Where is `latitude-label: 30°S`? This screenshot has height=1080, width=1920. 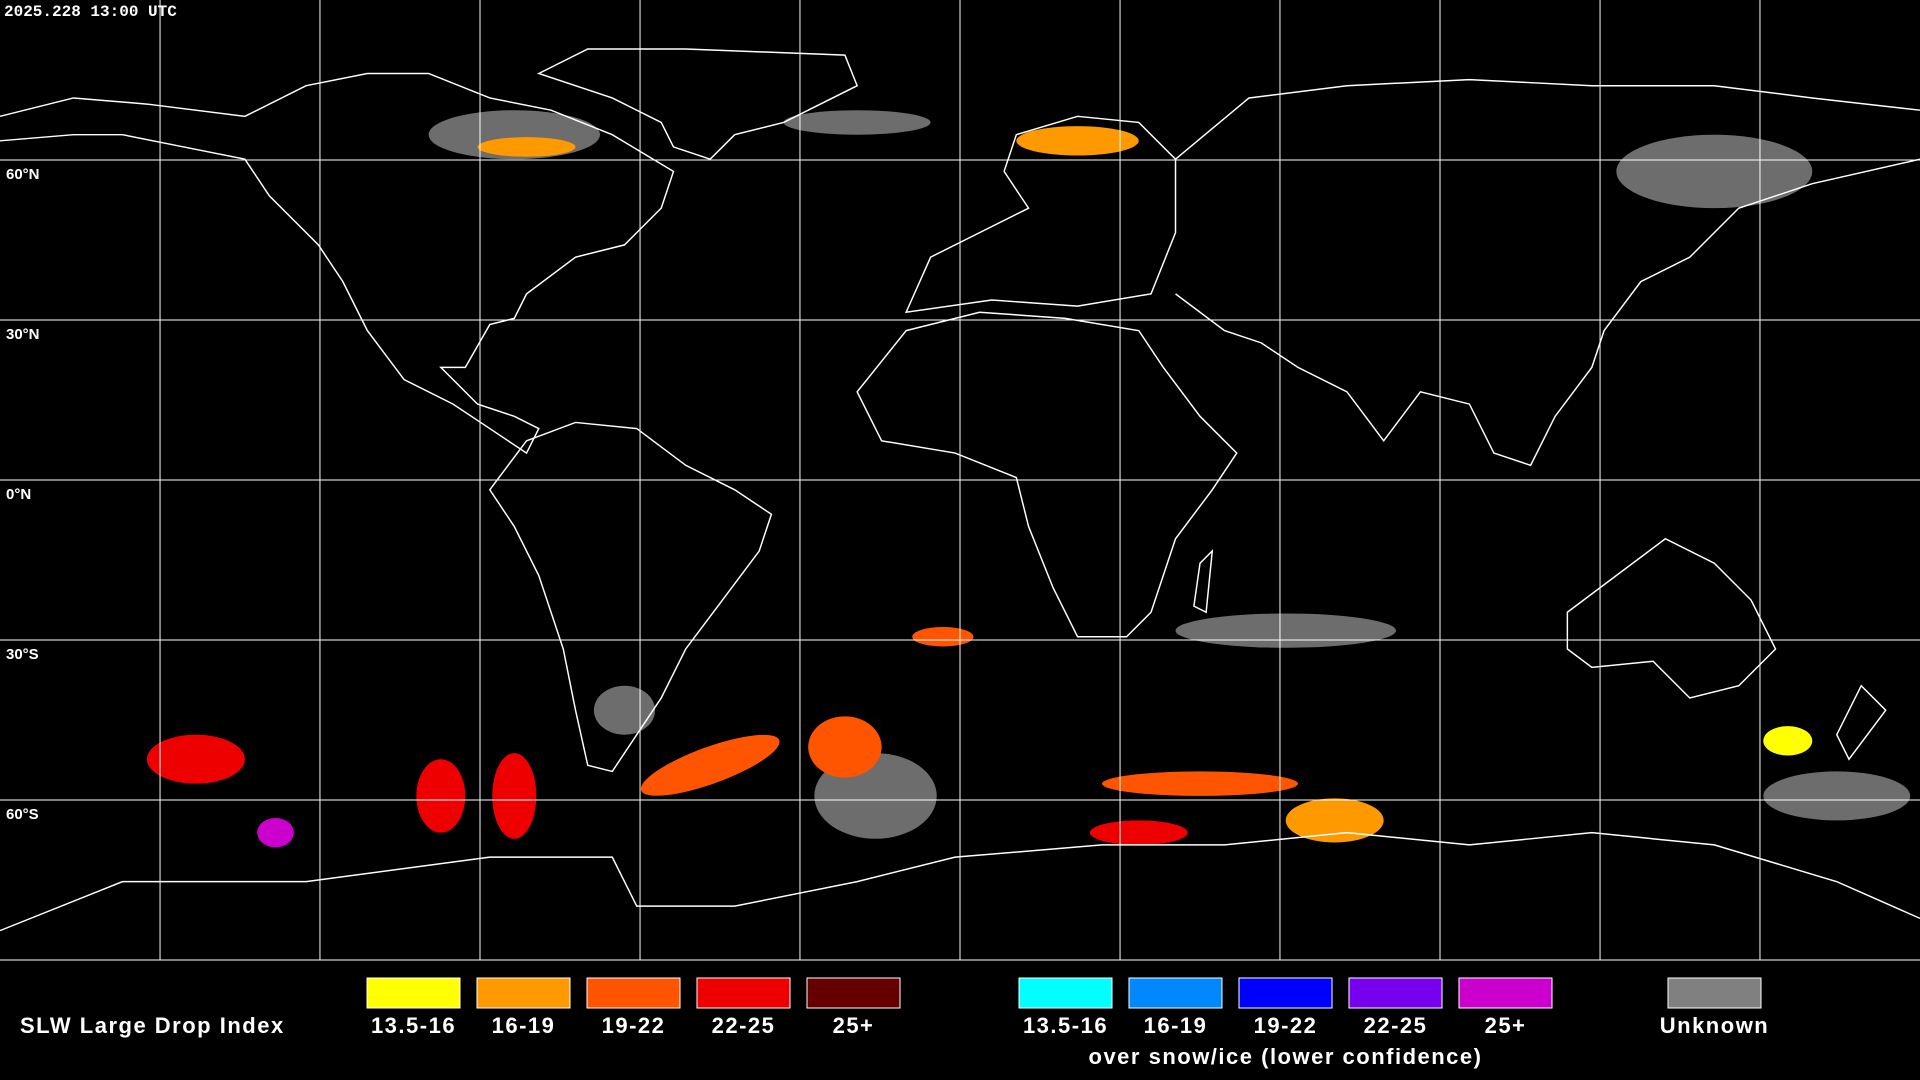
latitude-label: 30°S is located at coordinates (22, 654).